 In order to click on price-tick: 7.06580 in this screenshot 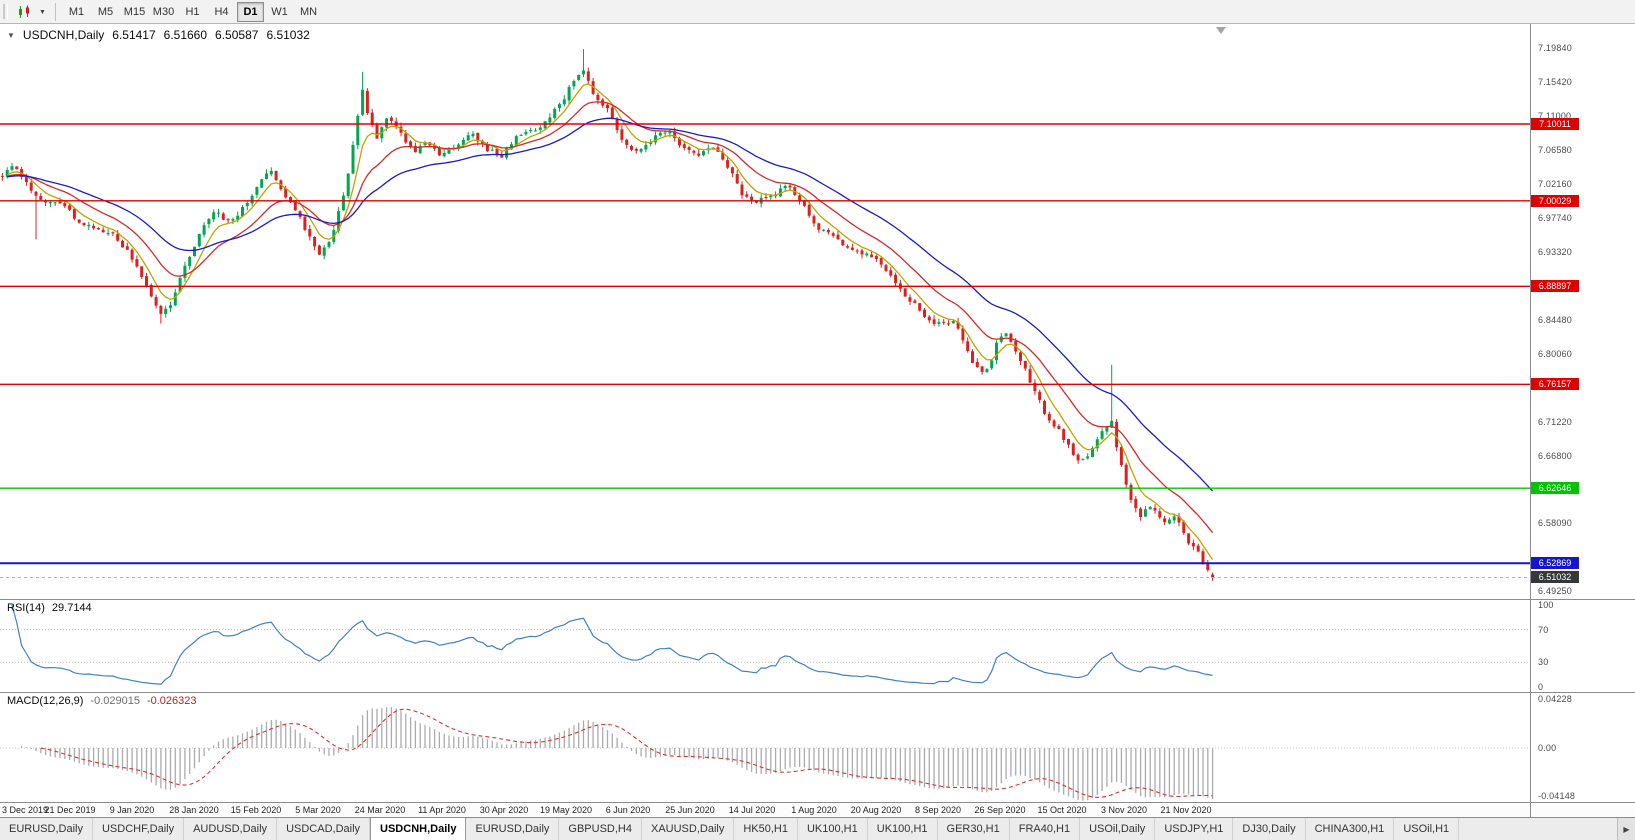, I will do `click(1555, 150)`.